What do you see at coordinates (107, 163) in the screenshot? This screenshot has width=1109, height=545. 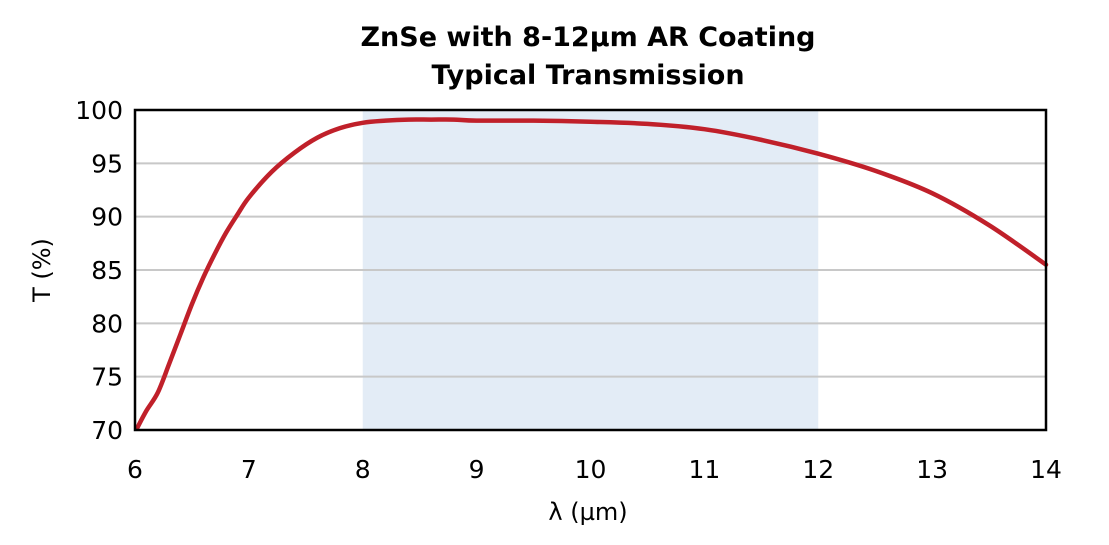 I see `y-tick-label: 95` at bounding box center [107, 163].